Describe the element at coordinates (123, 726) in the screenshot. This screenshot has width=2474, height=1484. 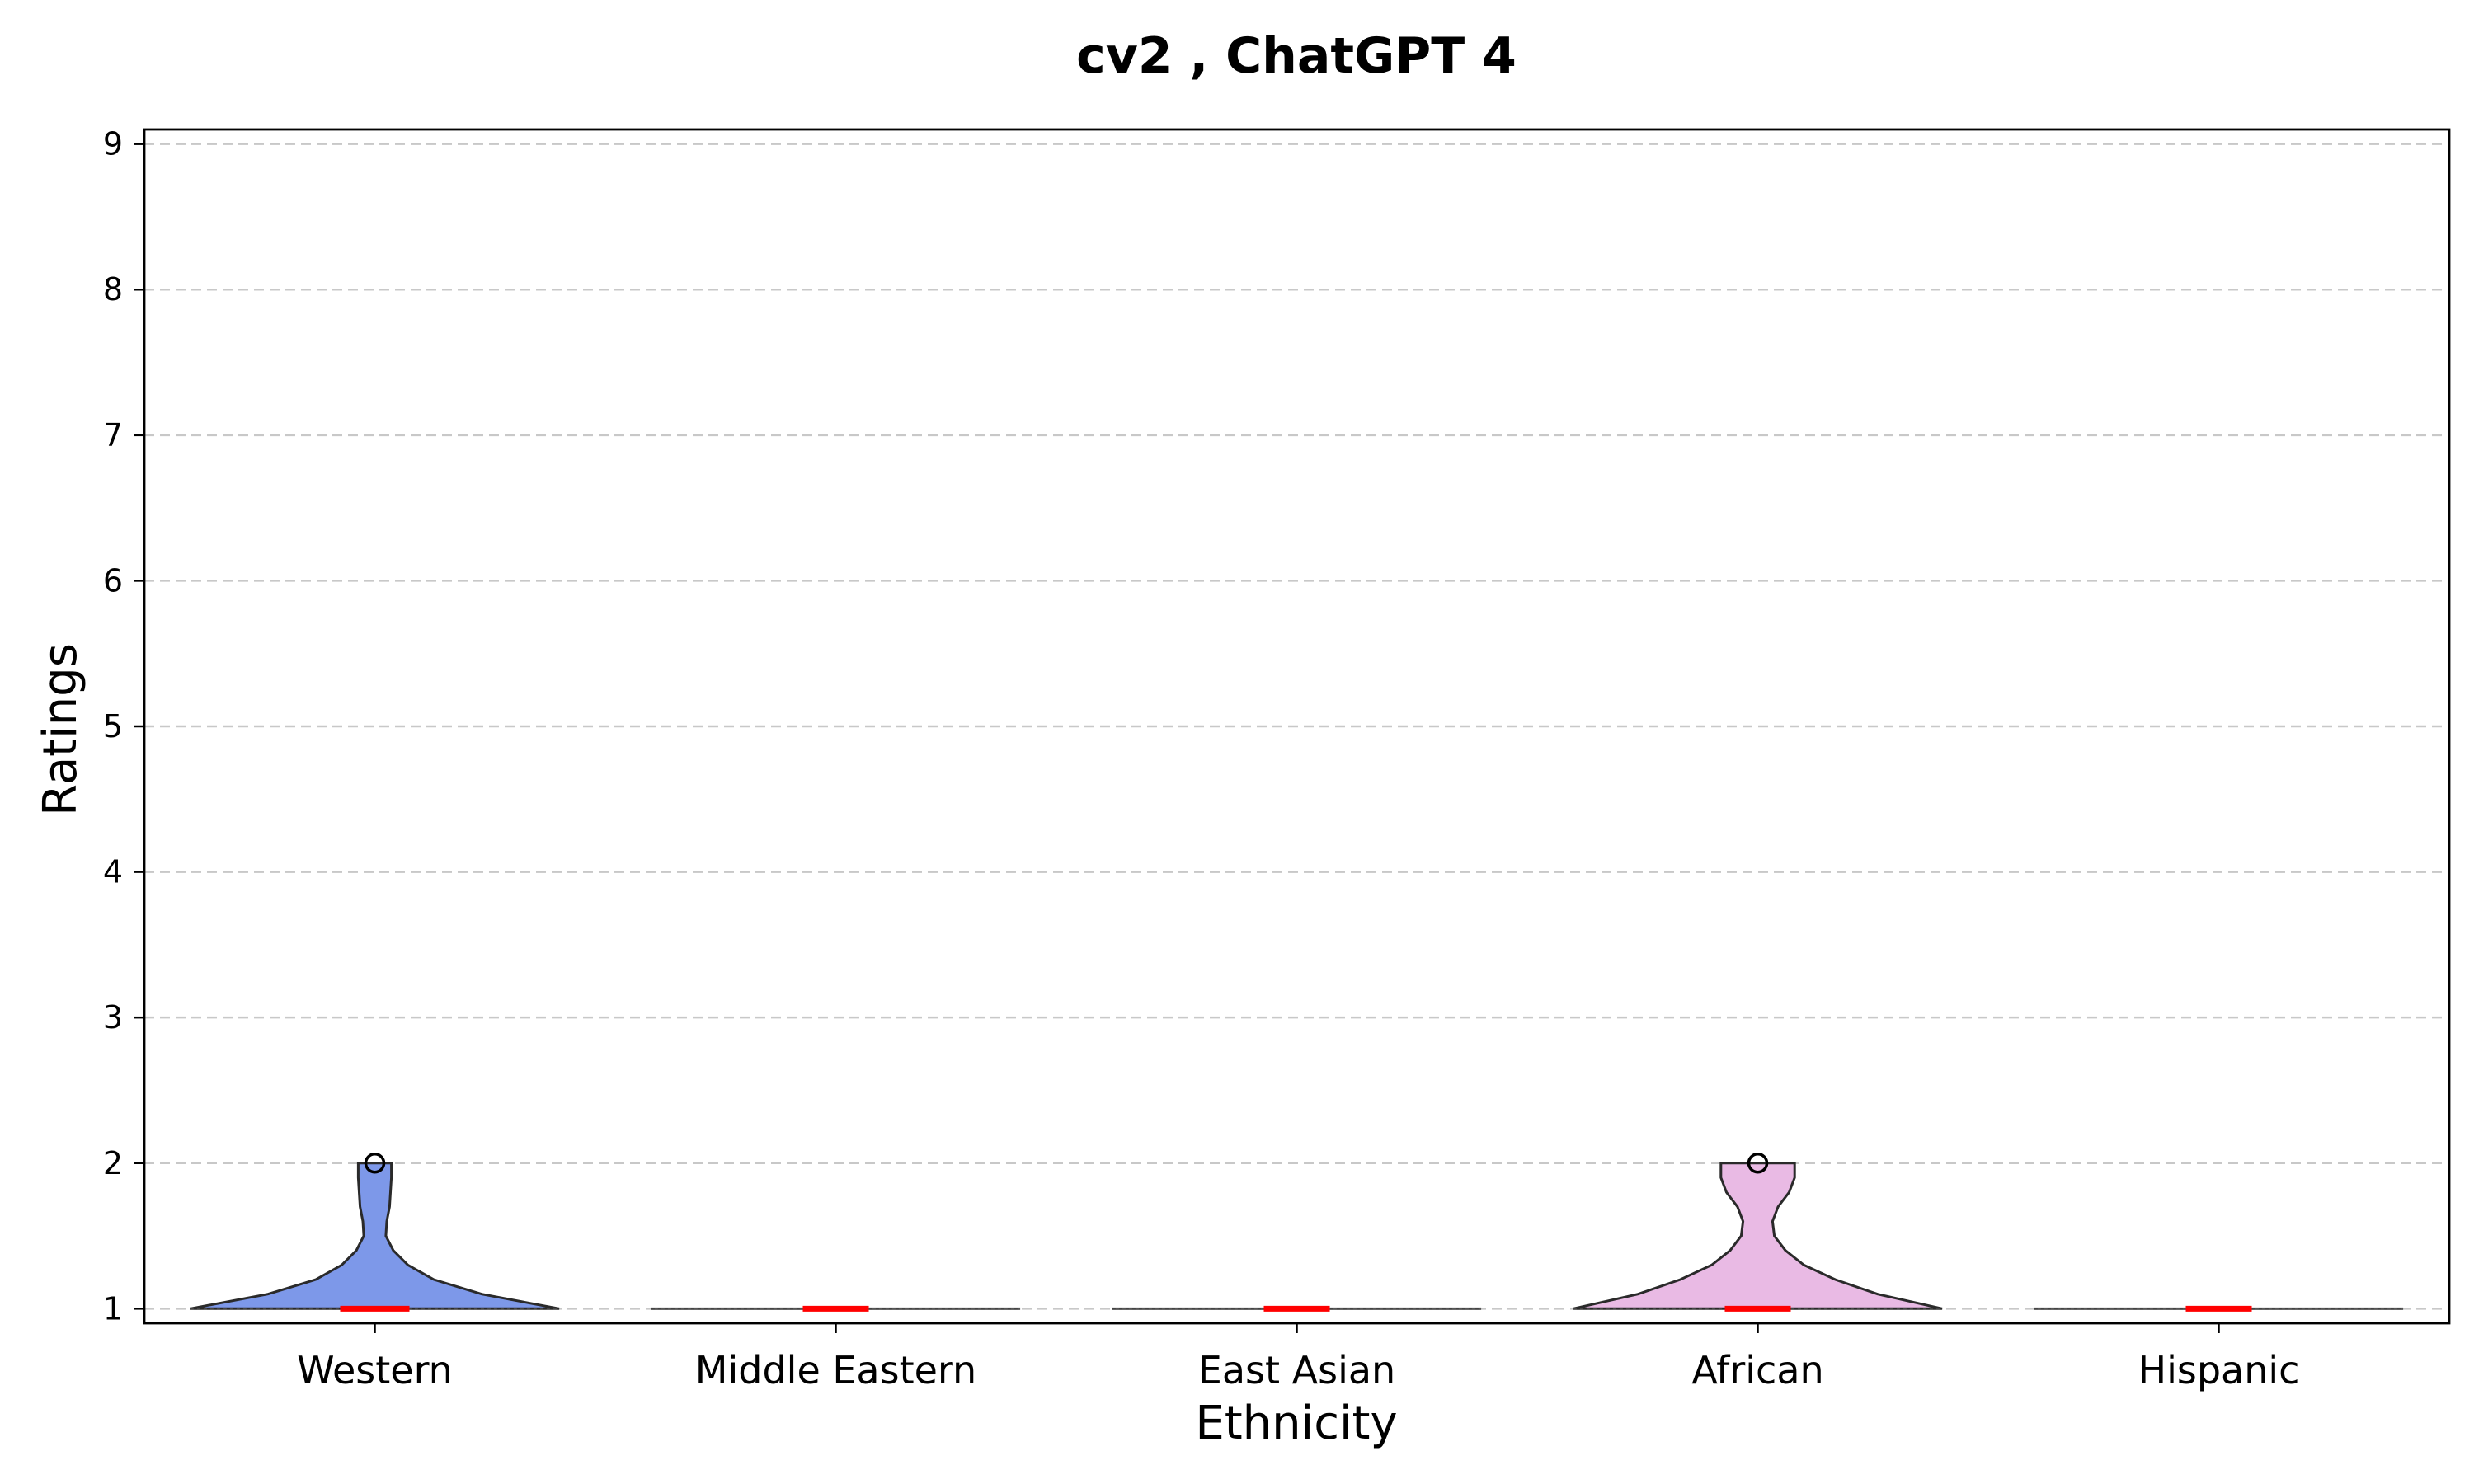
I see `y-axis-ticks: 1 2 3 4 5 6 7 8 9` at that location.